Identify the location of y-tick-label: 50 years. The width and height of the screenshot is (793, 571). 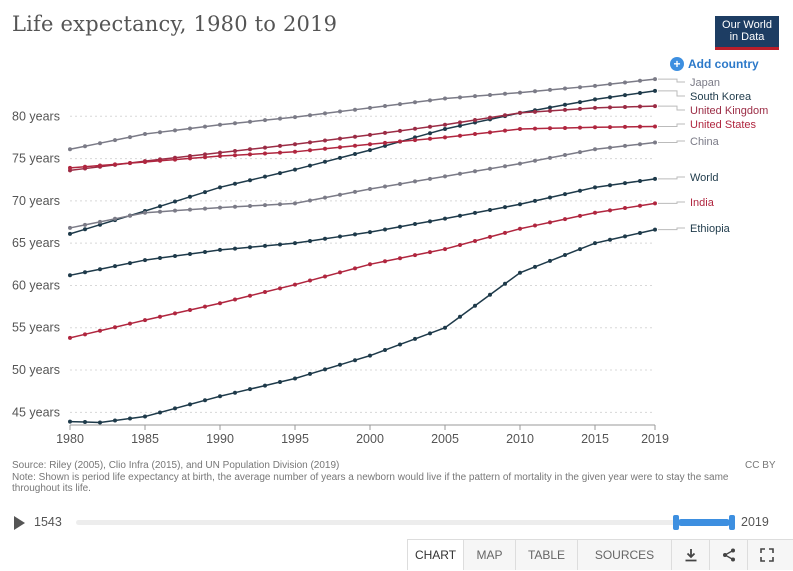
(36, 370).